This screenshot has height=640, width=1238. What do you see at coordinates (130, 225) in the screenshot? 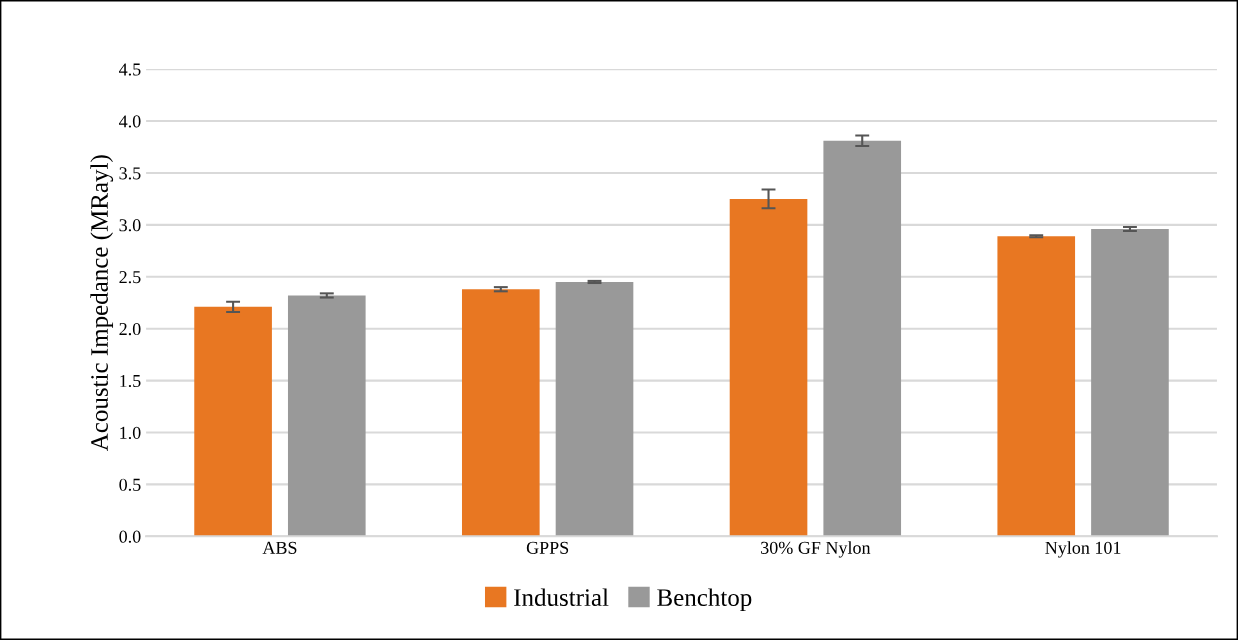
I see `y-tick-label: 3.0` at bounding box center [130, 225].